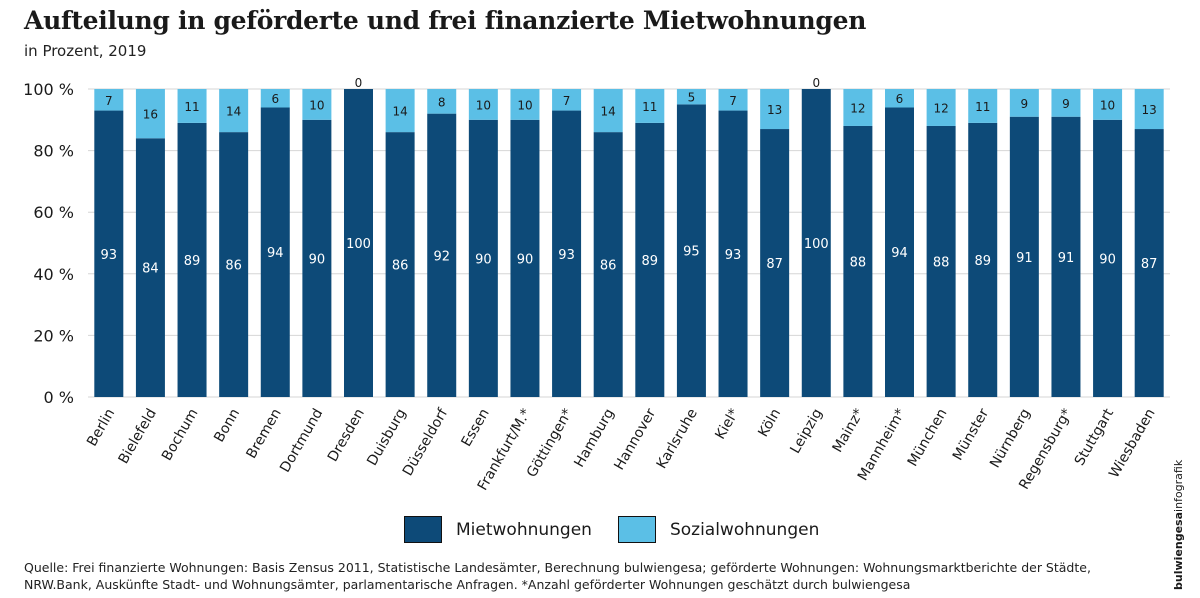  I want to click on data-label-mietwohnungen: 91, so click(1066, 258).